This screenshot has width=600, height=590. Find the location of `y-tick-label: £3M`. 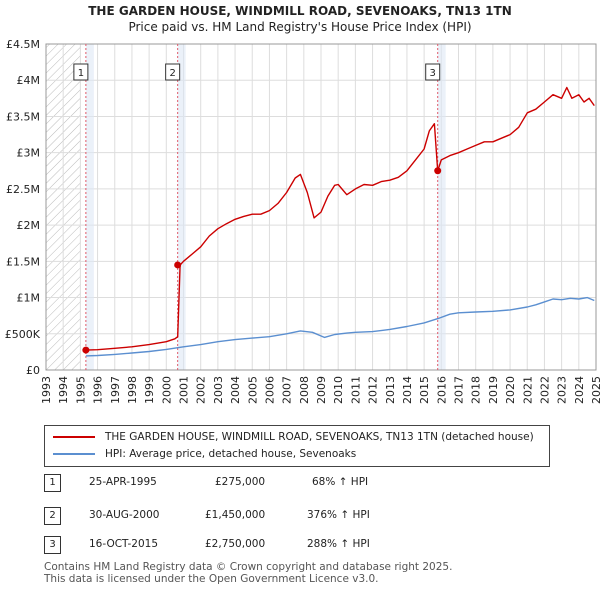

y-tick-label: £3M is located at coordinates (29, 153).